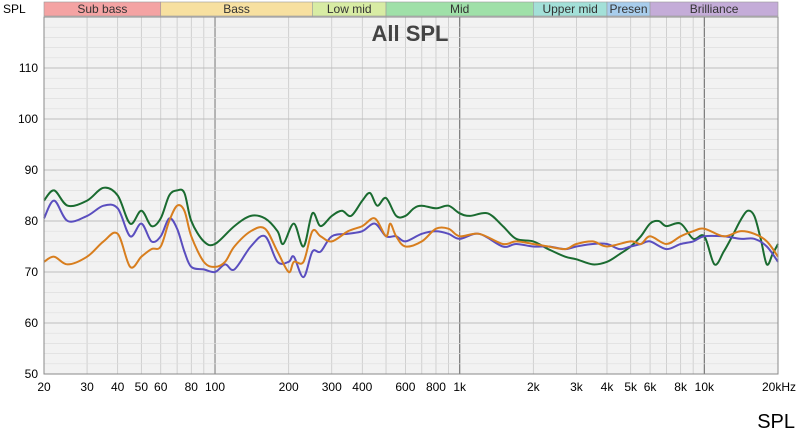 This screenshot has height=440, width=800. Describe the element at coordinates (142, 387) in the screenshot. I see `x-tick-label: 50` at that location.